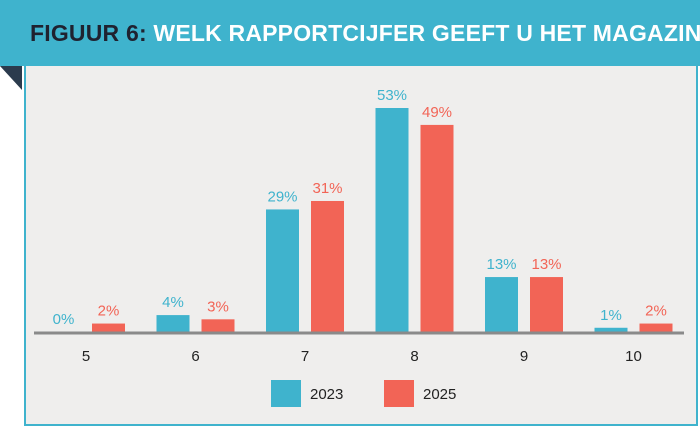  What do you see at coordinates (286, 393) in the screenshot?
I see `legend-swatch-2023` at bounding box center [286, 393].